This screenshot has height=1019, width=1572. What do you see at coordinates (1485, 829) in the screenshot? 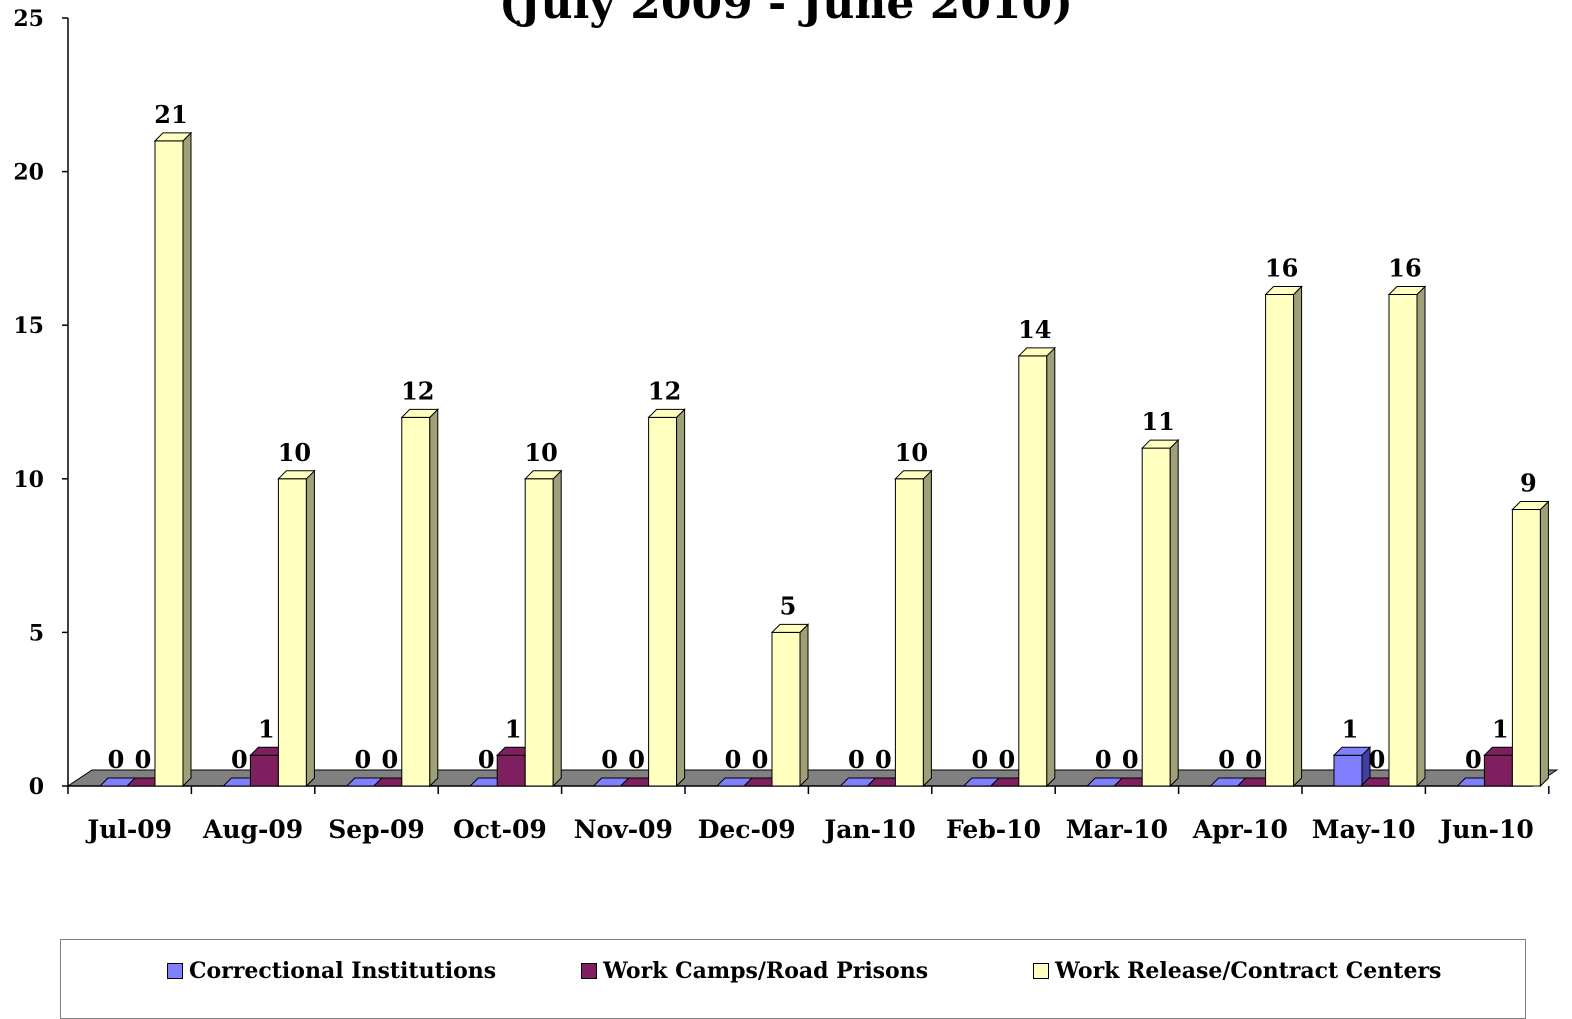
I see `x-tick-label: Jun-10` at bounding box center [1485, 829].